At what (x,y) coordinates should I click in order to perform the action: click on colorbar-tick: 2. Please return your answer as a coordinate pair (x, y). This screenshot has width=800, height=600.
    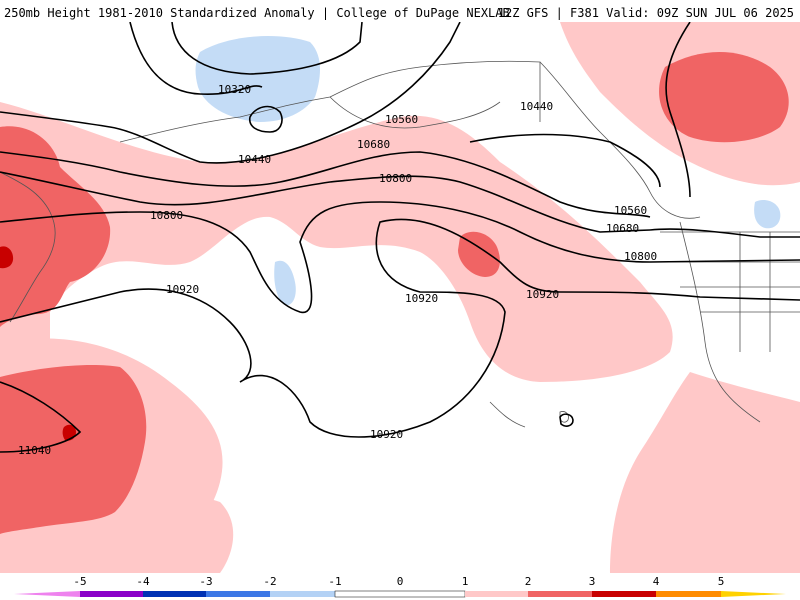
    Looking at the image, I should click on (528, 581).